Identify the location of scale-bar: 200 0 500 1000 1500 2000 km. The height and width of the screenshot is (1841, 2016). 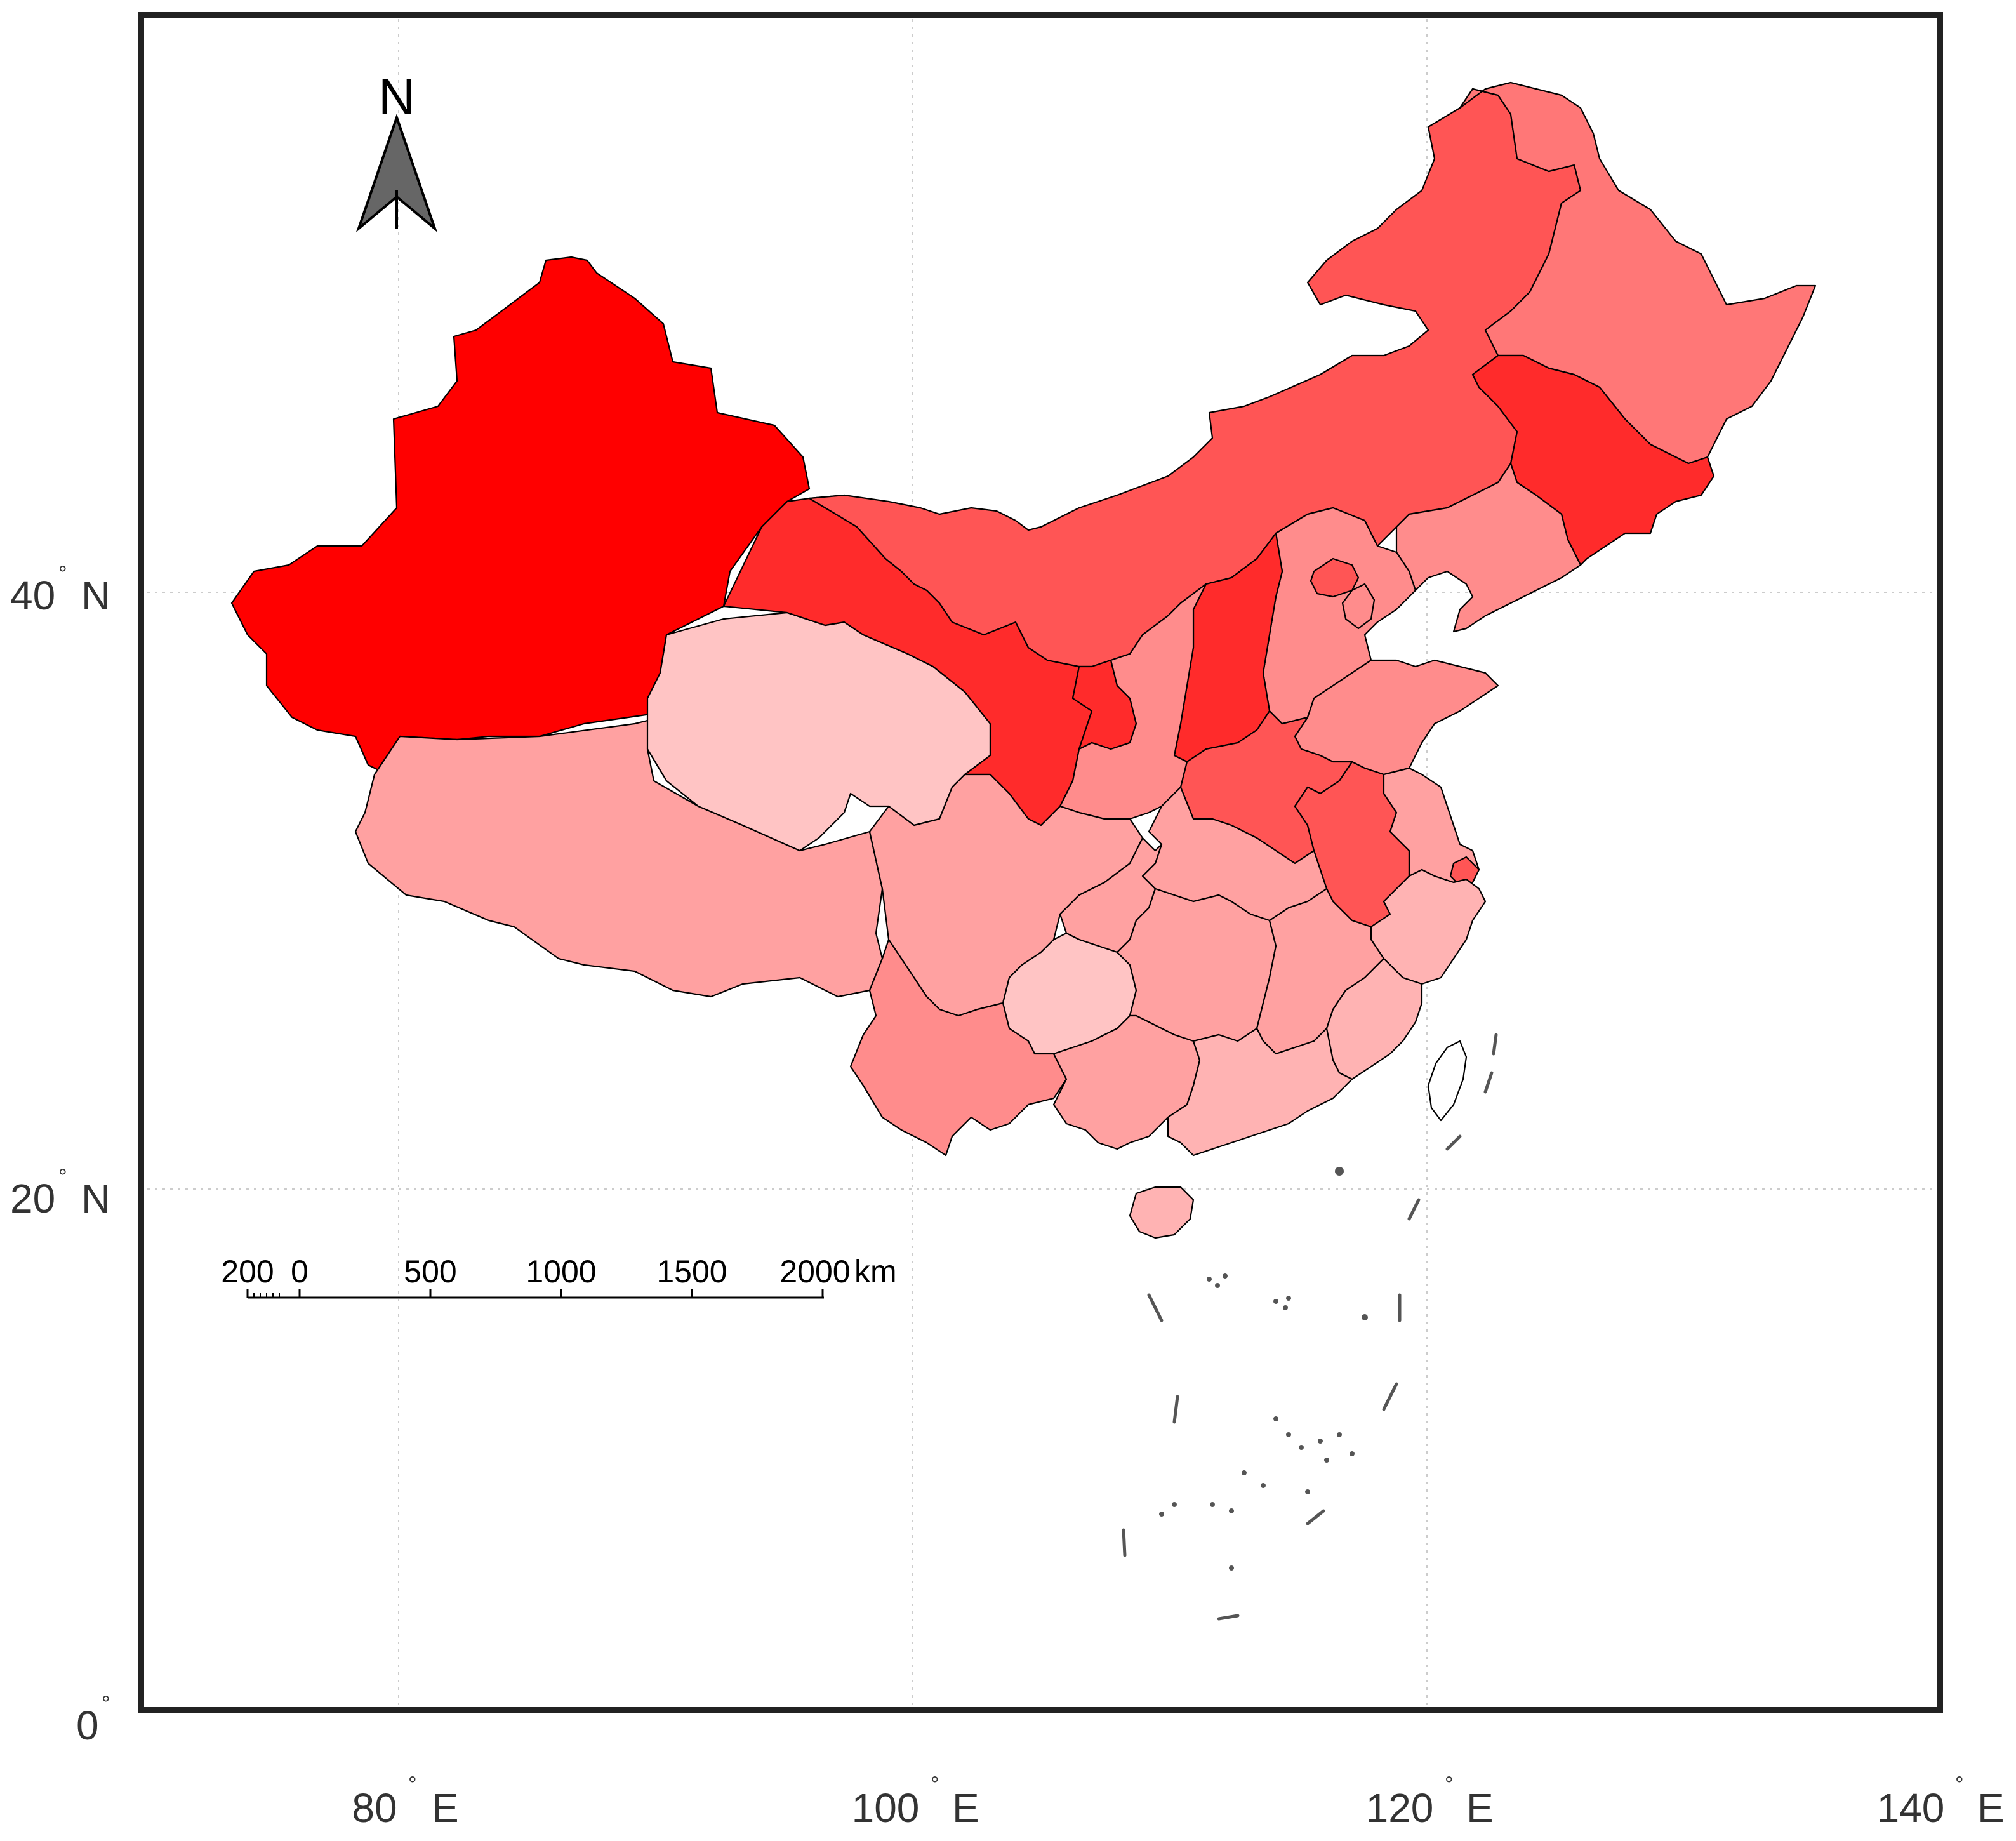
(559, 1276).